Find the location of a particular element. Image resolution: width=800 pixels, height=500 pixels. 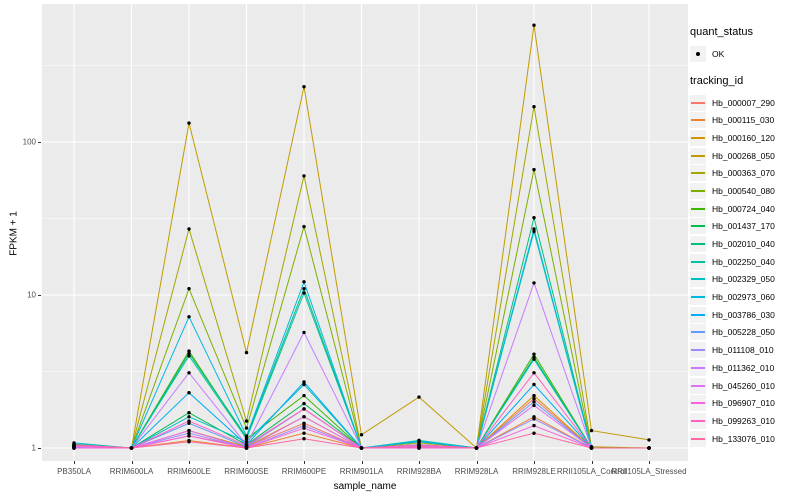

legend-entry: Hb_000007_290 is located at coordinates (744, 103).